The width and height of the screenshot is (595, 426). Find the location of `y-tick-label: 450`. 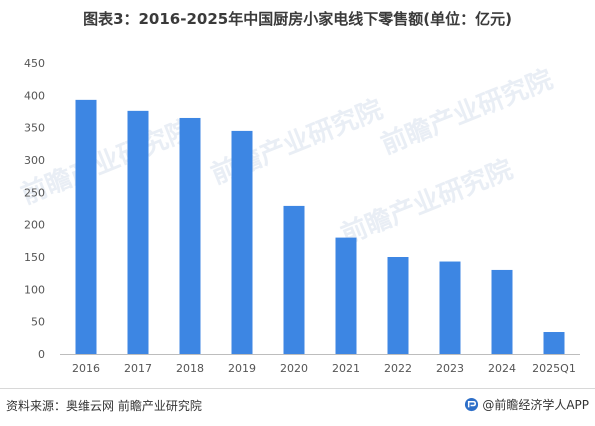

y-tick-label: 450 is located at coordinates (34, 63).